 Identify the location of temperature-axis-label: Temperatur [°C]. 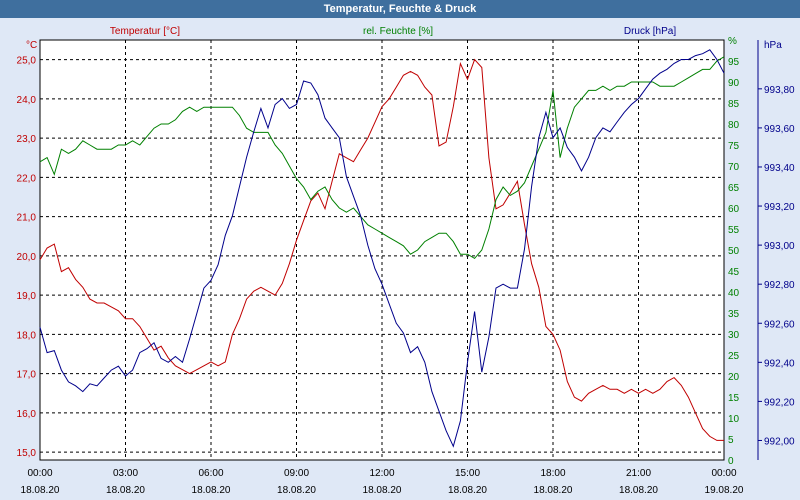
(145, 31).